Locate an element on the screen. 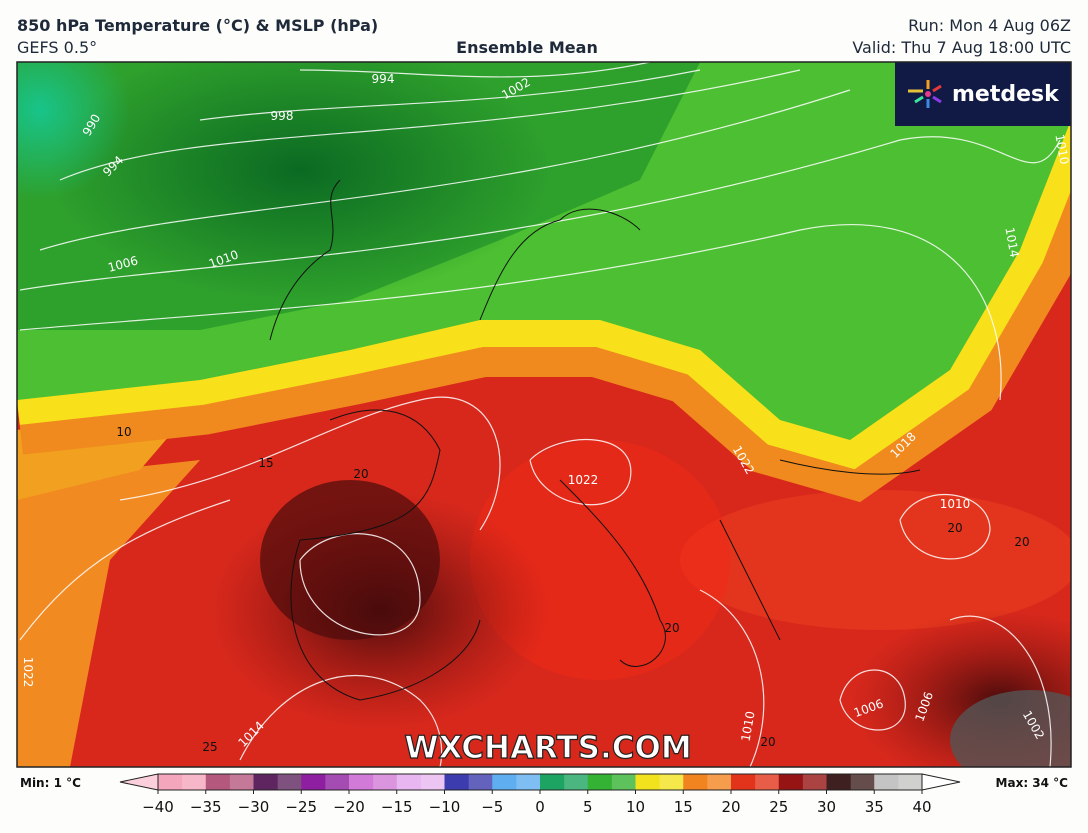  contour-label: 25 is located at coordinates (209, 747).